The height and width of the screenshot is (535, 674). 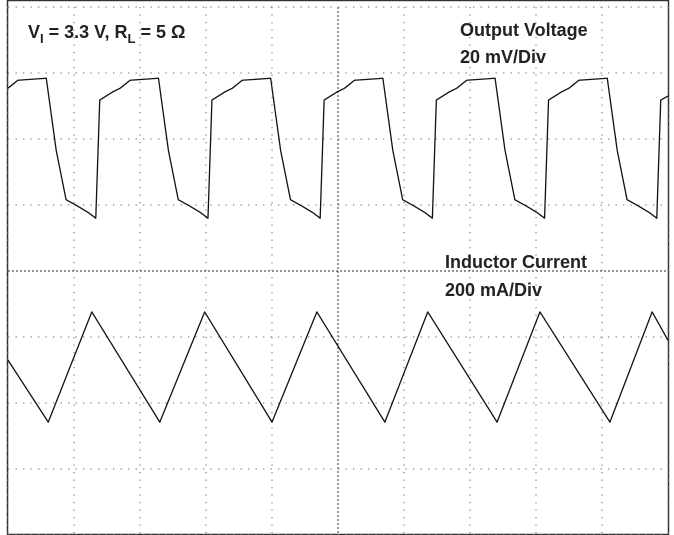 What do you see at coordinates (503, 57) in the screenshot?
I see `series-scale: 20 mV/Div` at bounding box center [503, 57].